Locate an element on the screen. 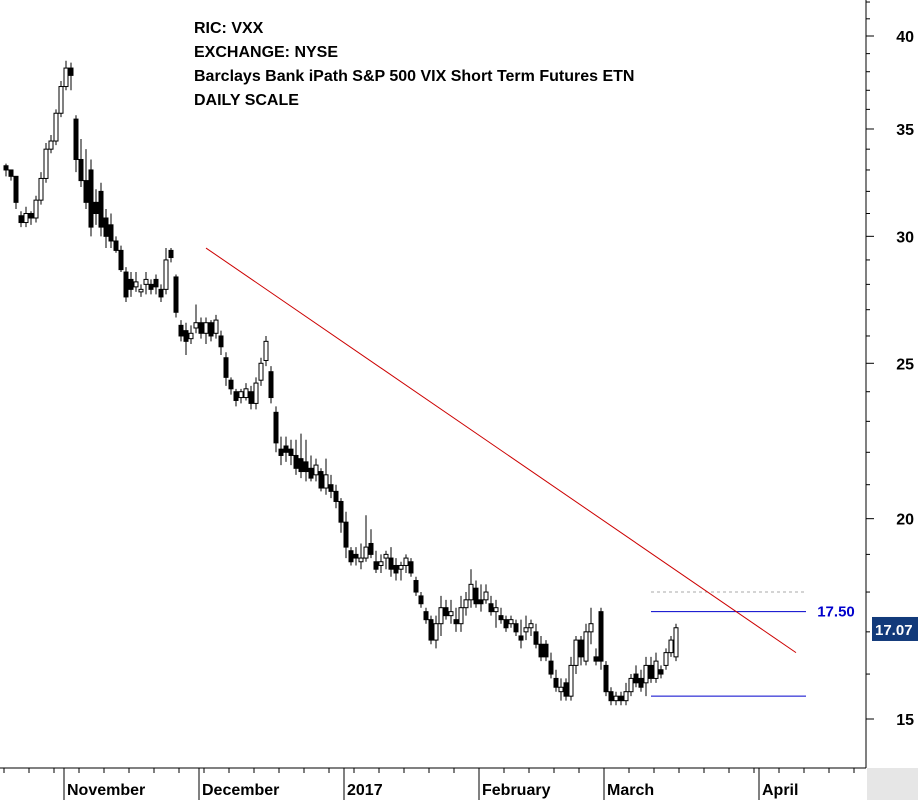 This screenshot has width=918, height=805. y-tick-label: 35 is located at coordinates (905, 130).